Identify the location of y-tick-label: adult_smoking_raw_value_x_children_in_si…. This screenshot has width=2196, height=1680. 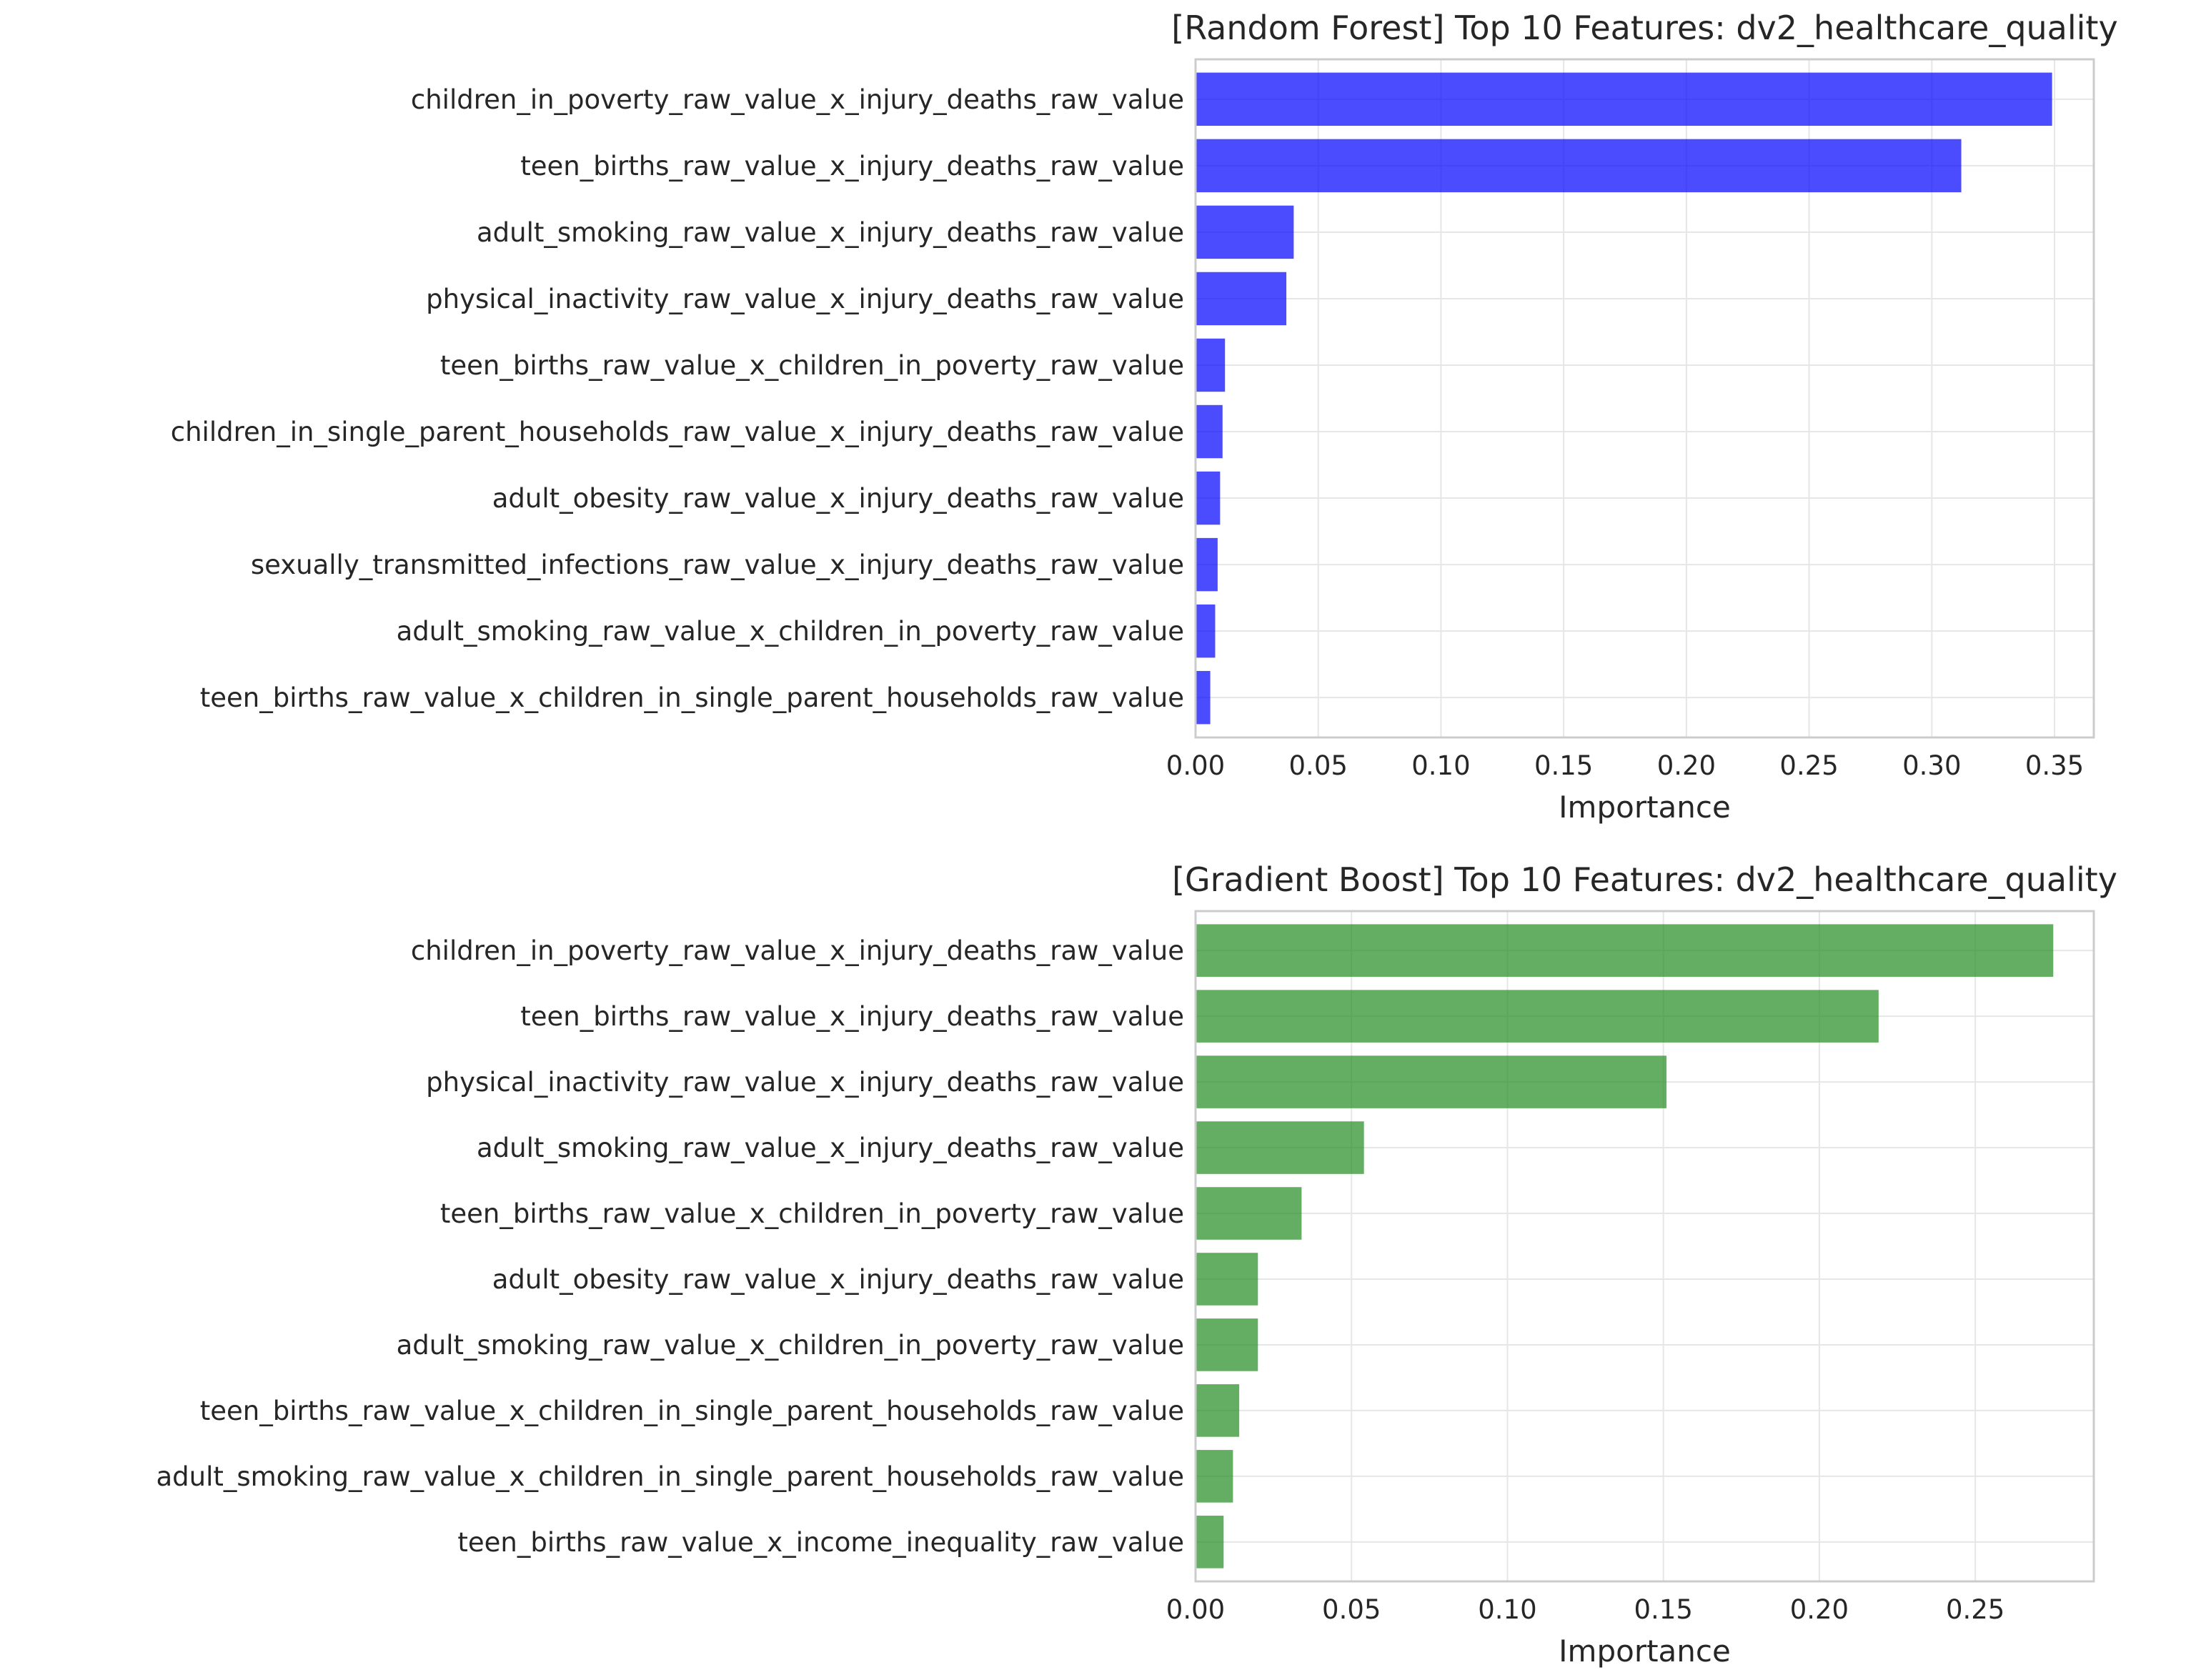
(670, 1476).